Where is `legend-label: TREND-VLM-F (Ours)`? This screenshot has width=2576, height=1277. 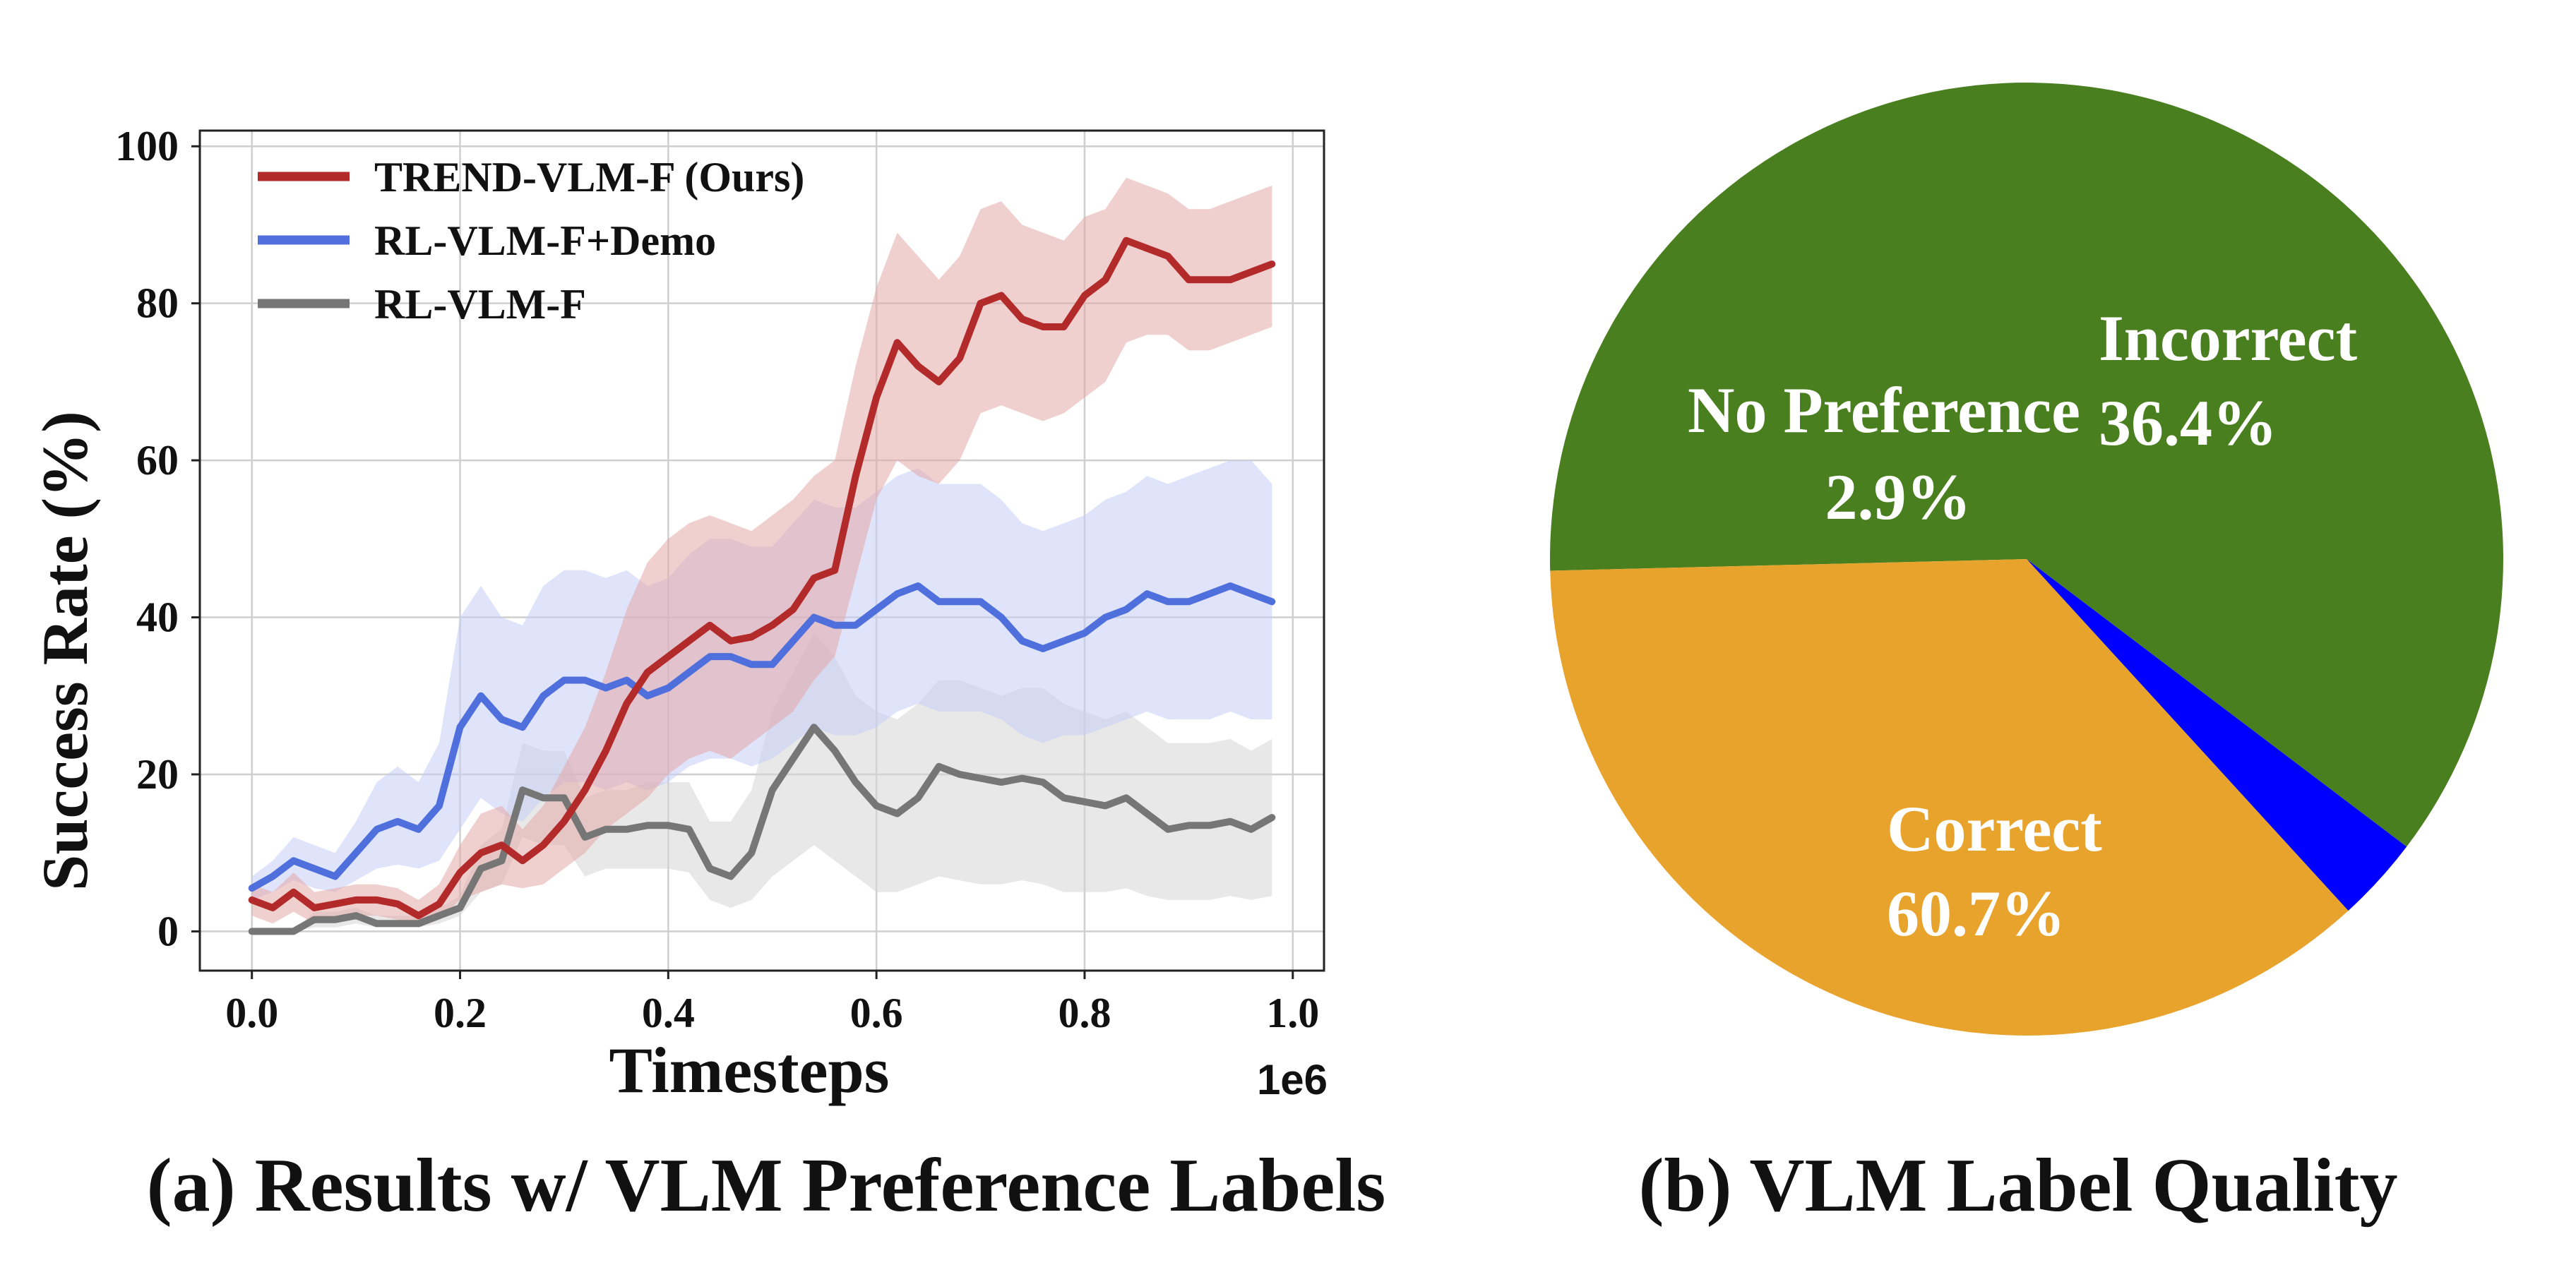 legend-label: TREND-VLM-F (Ours) is located at coordinates (589, 177).